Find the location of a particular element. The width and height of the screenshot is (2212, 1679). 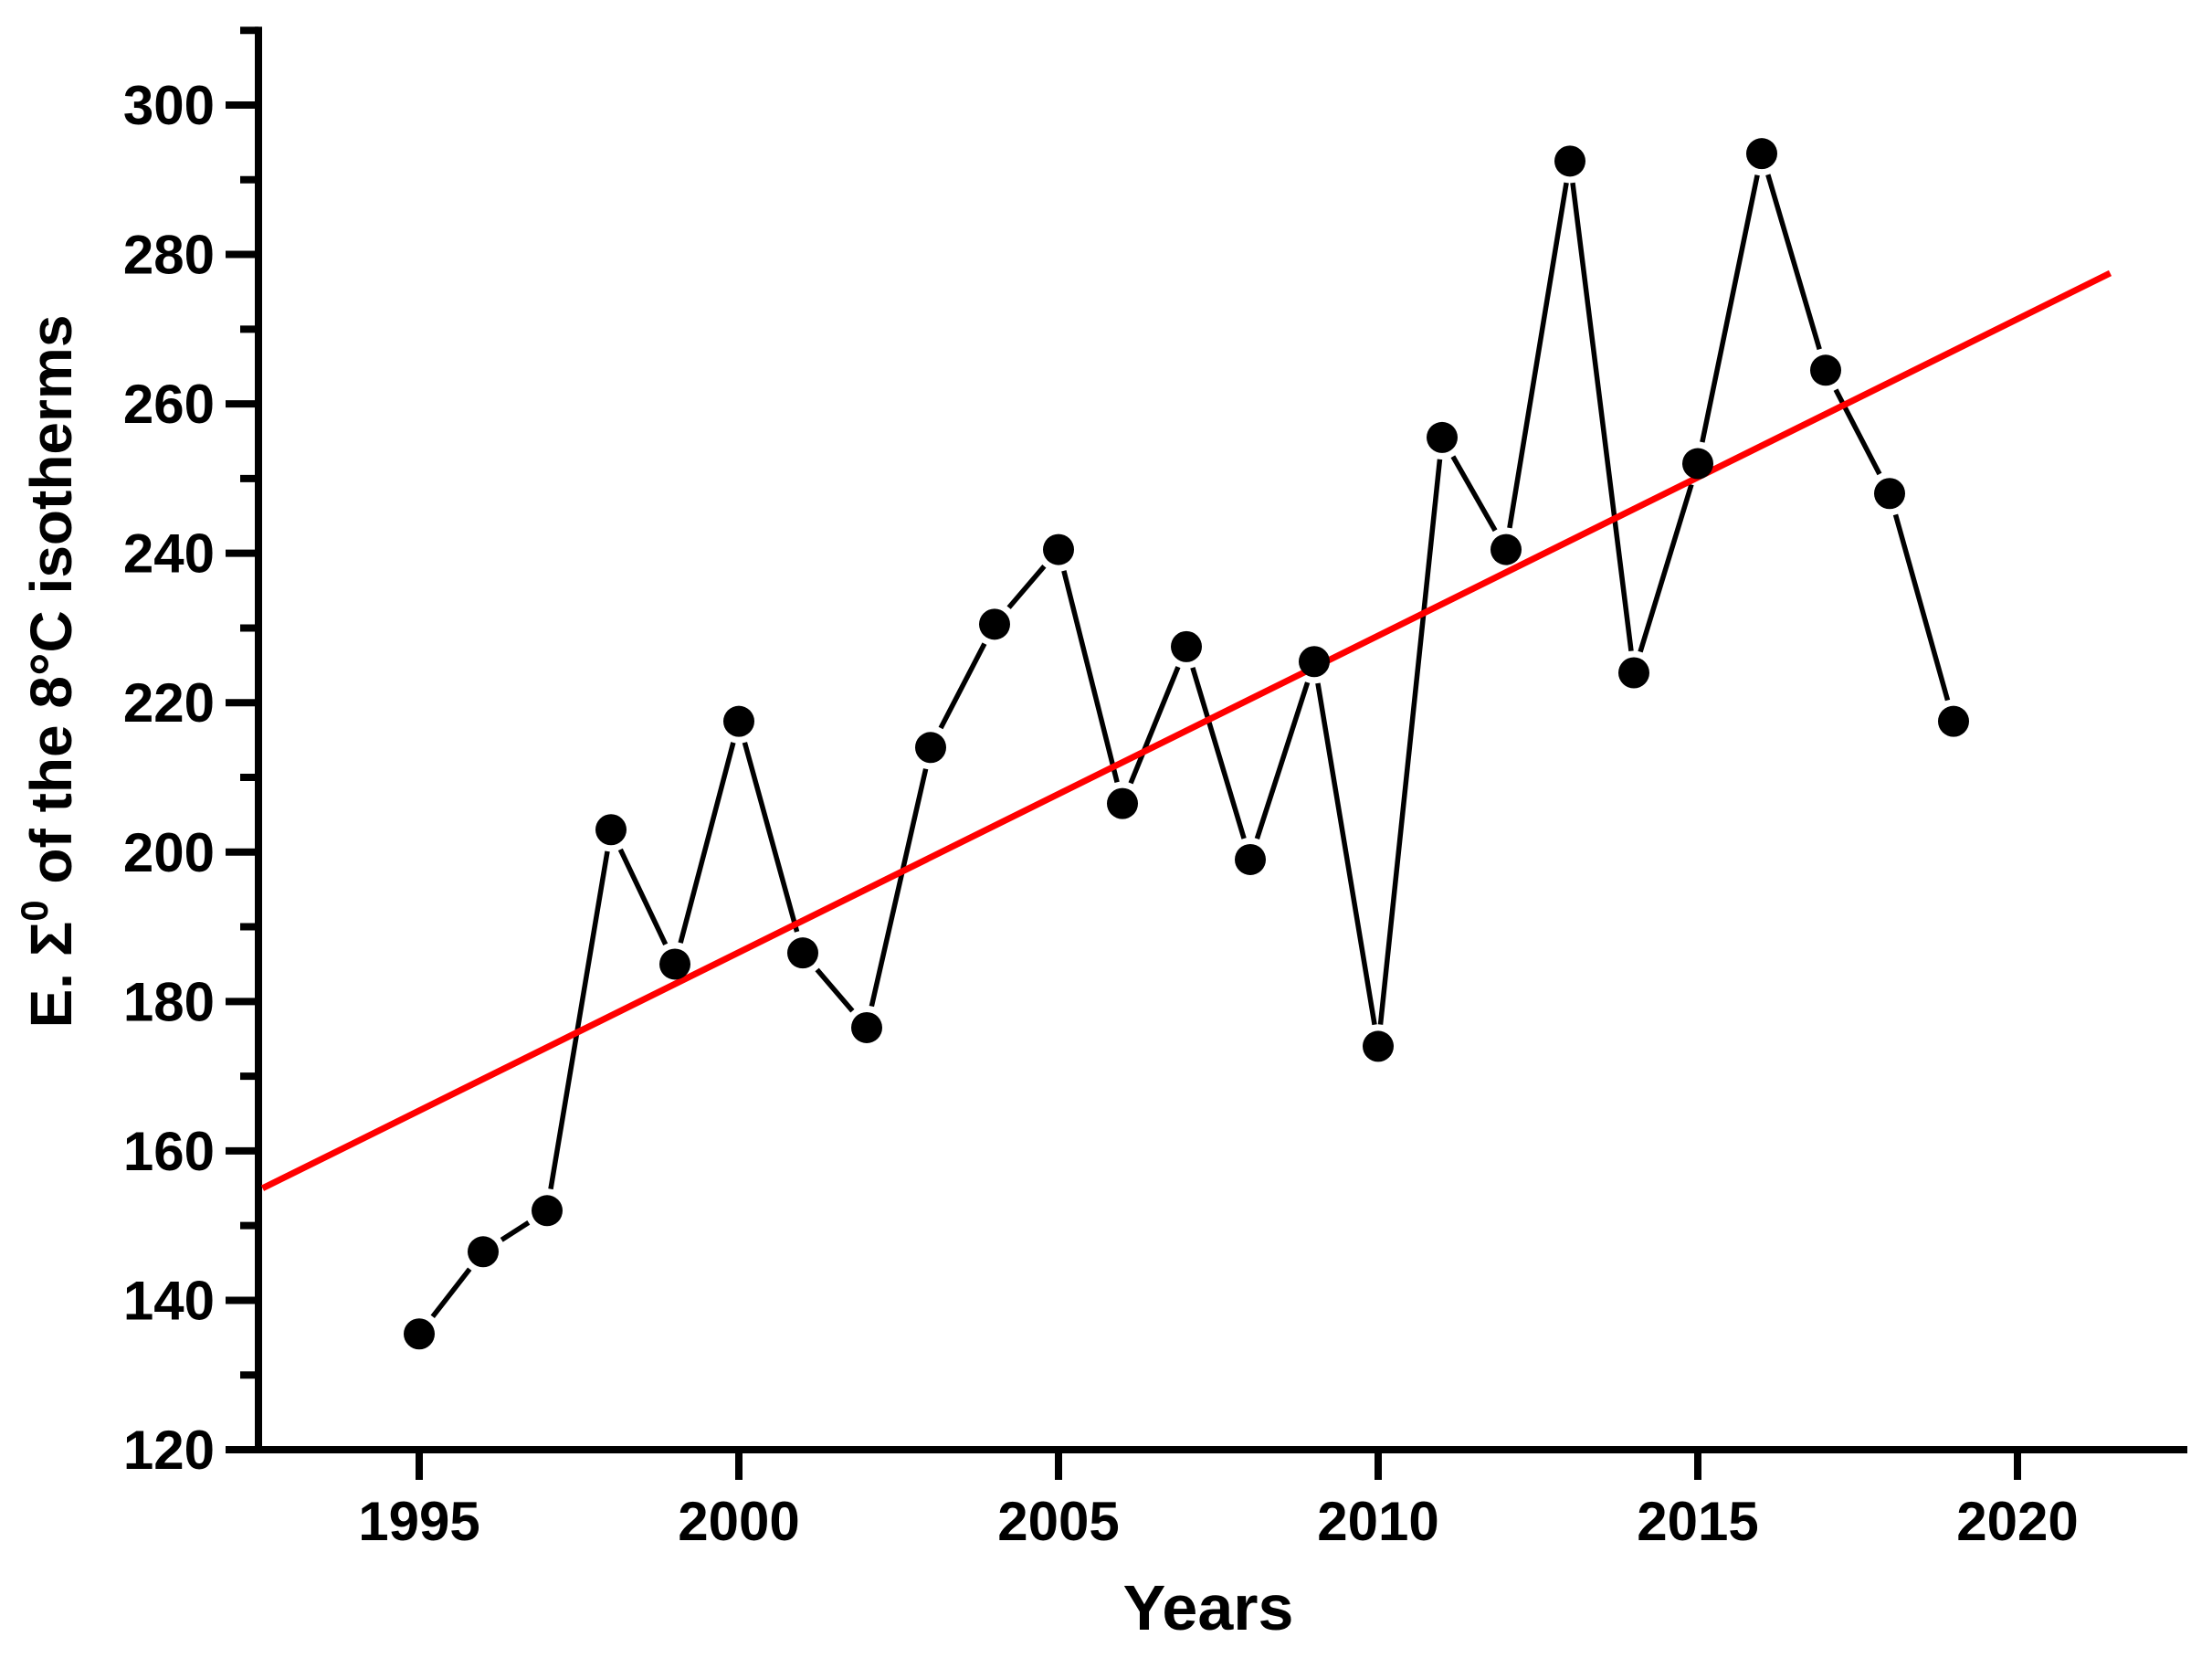

y-axis-title: E. Σ0 of the 8°C isotherms is located at coordinates (48, 672).